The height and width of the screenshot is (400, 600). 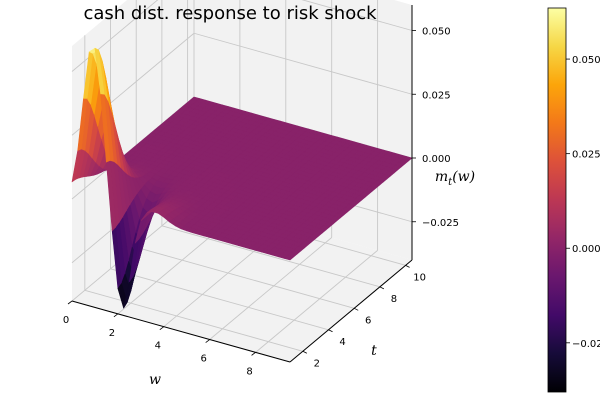 I want to click on y-tick-label: 2, so click(x=317, y=363).